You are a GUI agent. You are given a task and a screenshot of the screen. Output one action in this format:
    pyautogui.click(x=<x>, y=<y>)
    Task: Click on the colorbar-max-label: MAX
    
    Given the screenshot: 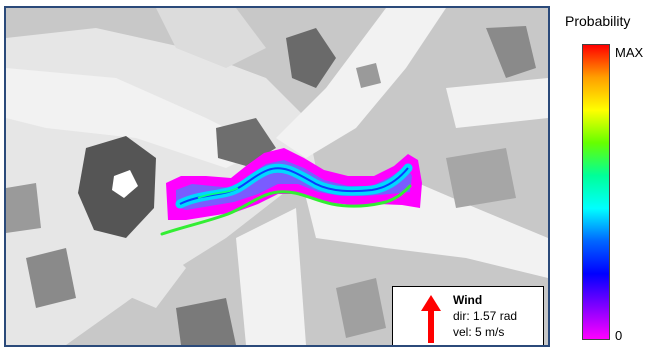 What is the action you would take?
    pyautogui.click(x=629, y=52)
    